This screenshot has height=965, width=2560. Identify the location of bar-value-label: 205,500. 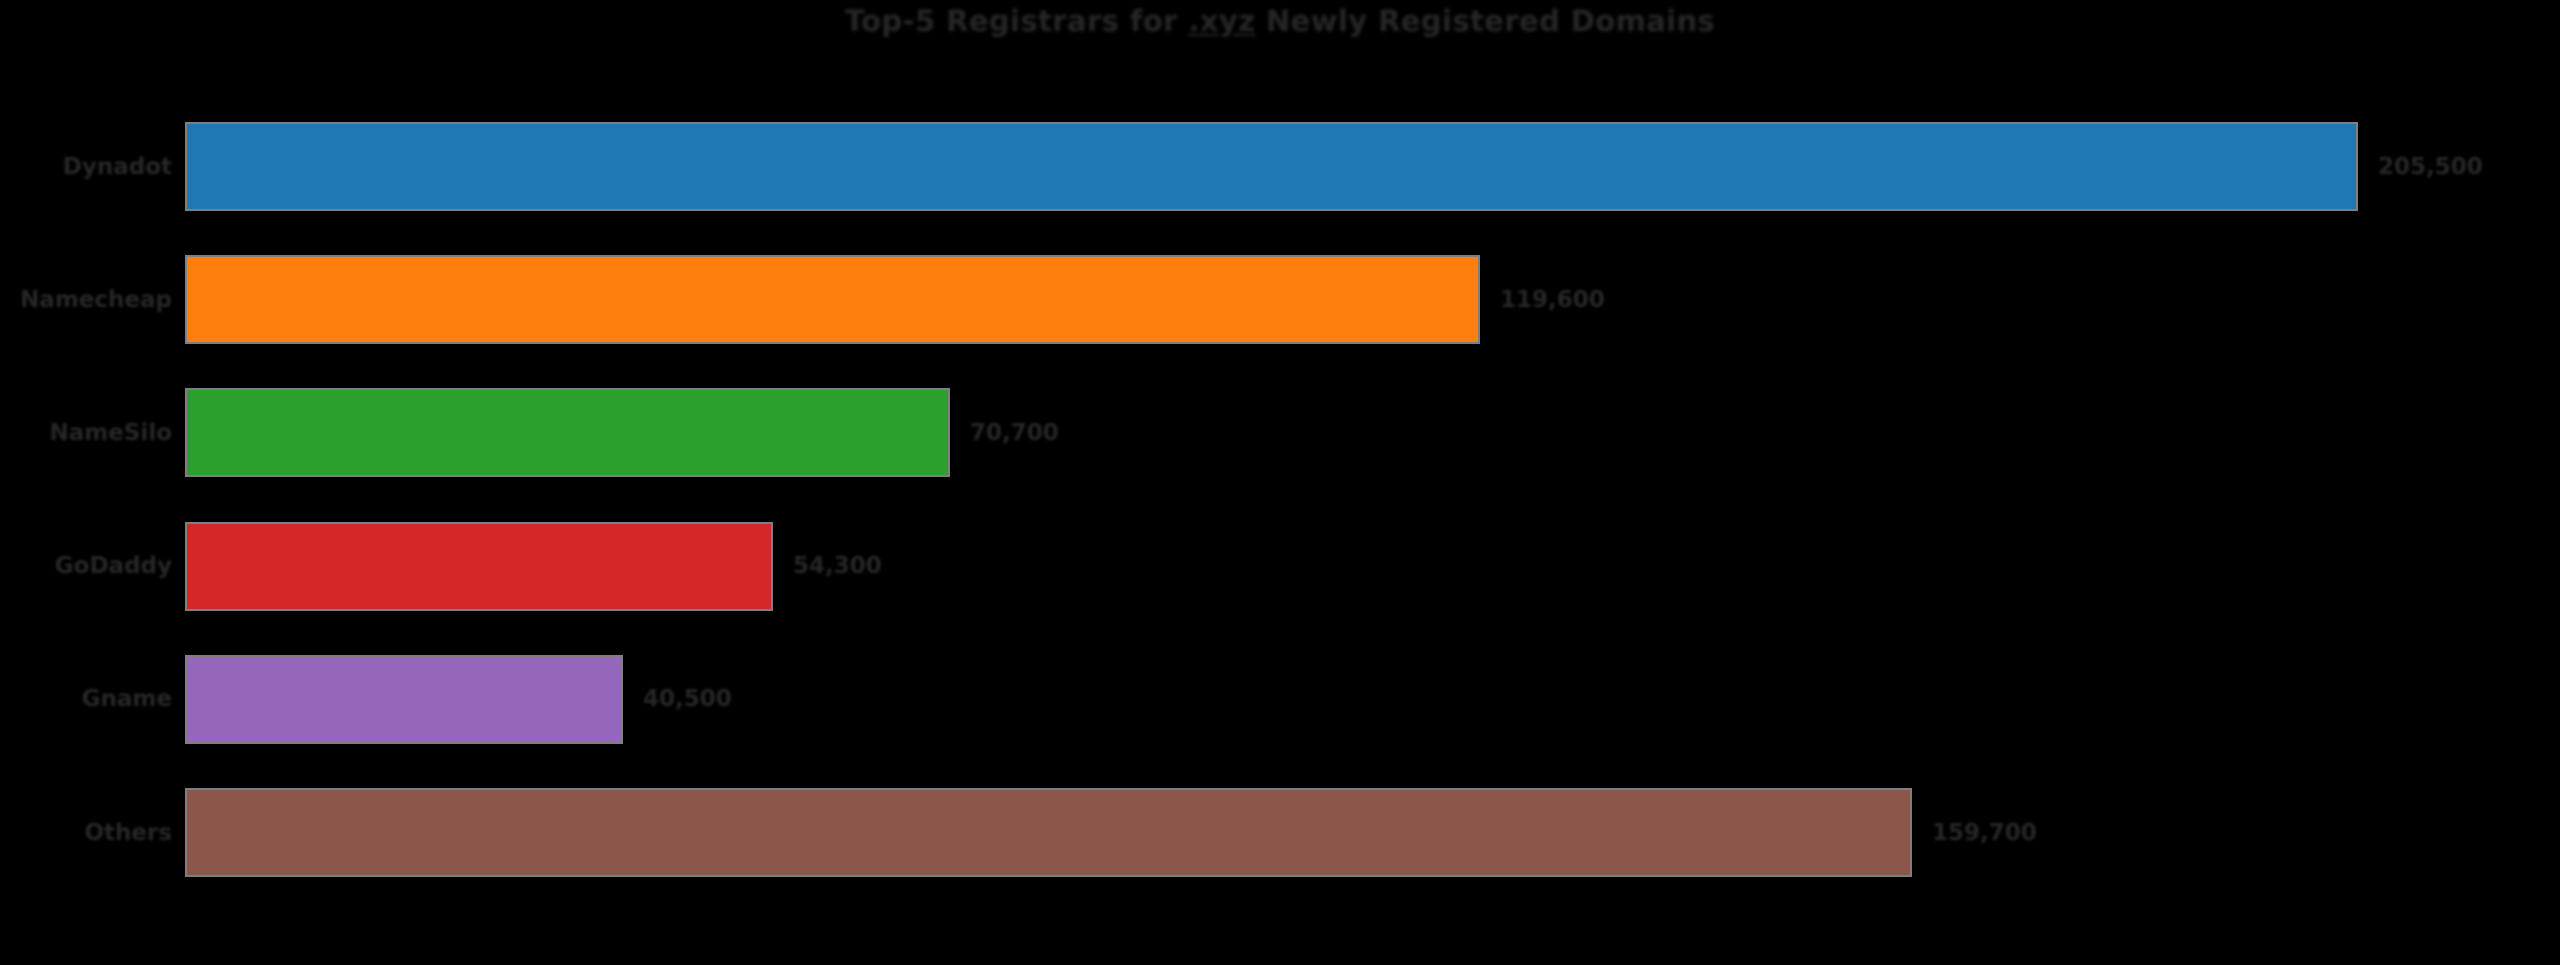
(2430, 166).